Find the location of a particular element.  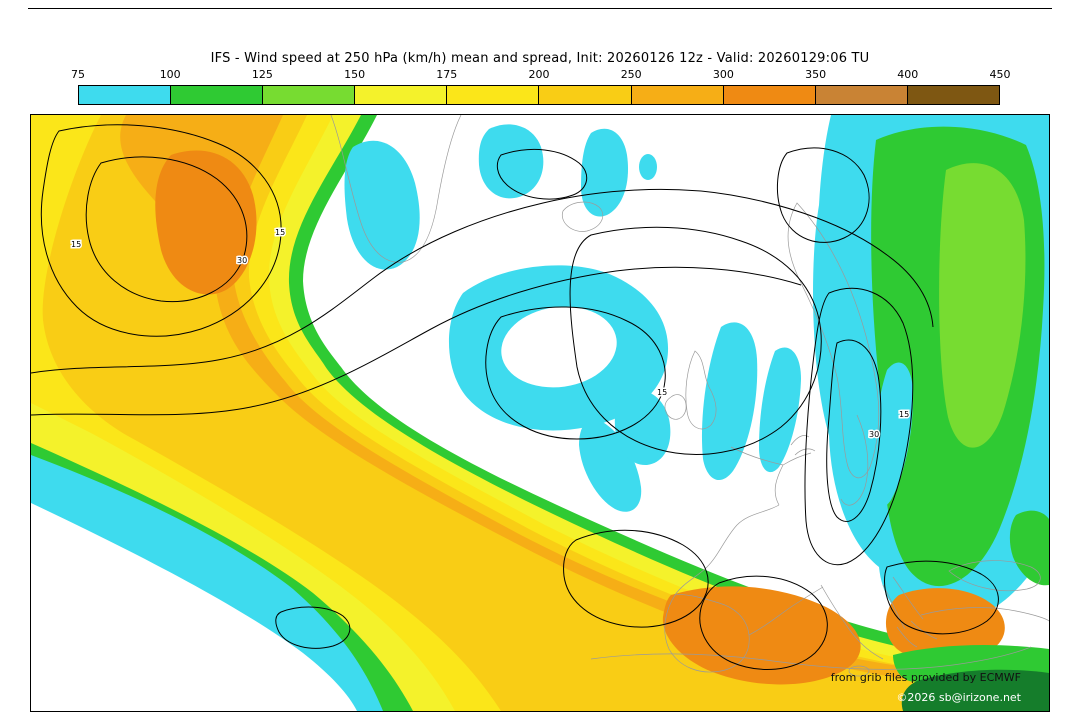

jet-core-algeria is located at coordinates (761, 635).